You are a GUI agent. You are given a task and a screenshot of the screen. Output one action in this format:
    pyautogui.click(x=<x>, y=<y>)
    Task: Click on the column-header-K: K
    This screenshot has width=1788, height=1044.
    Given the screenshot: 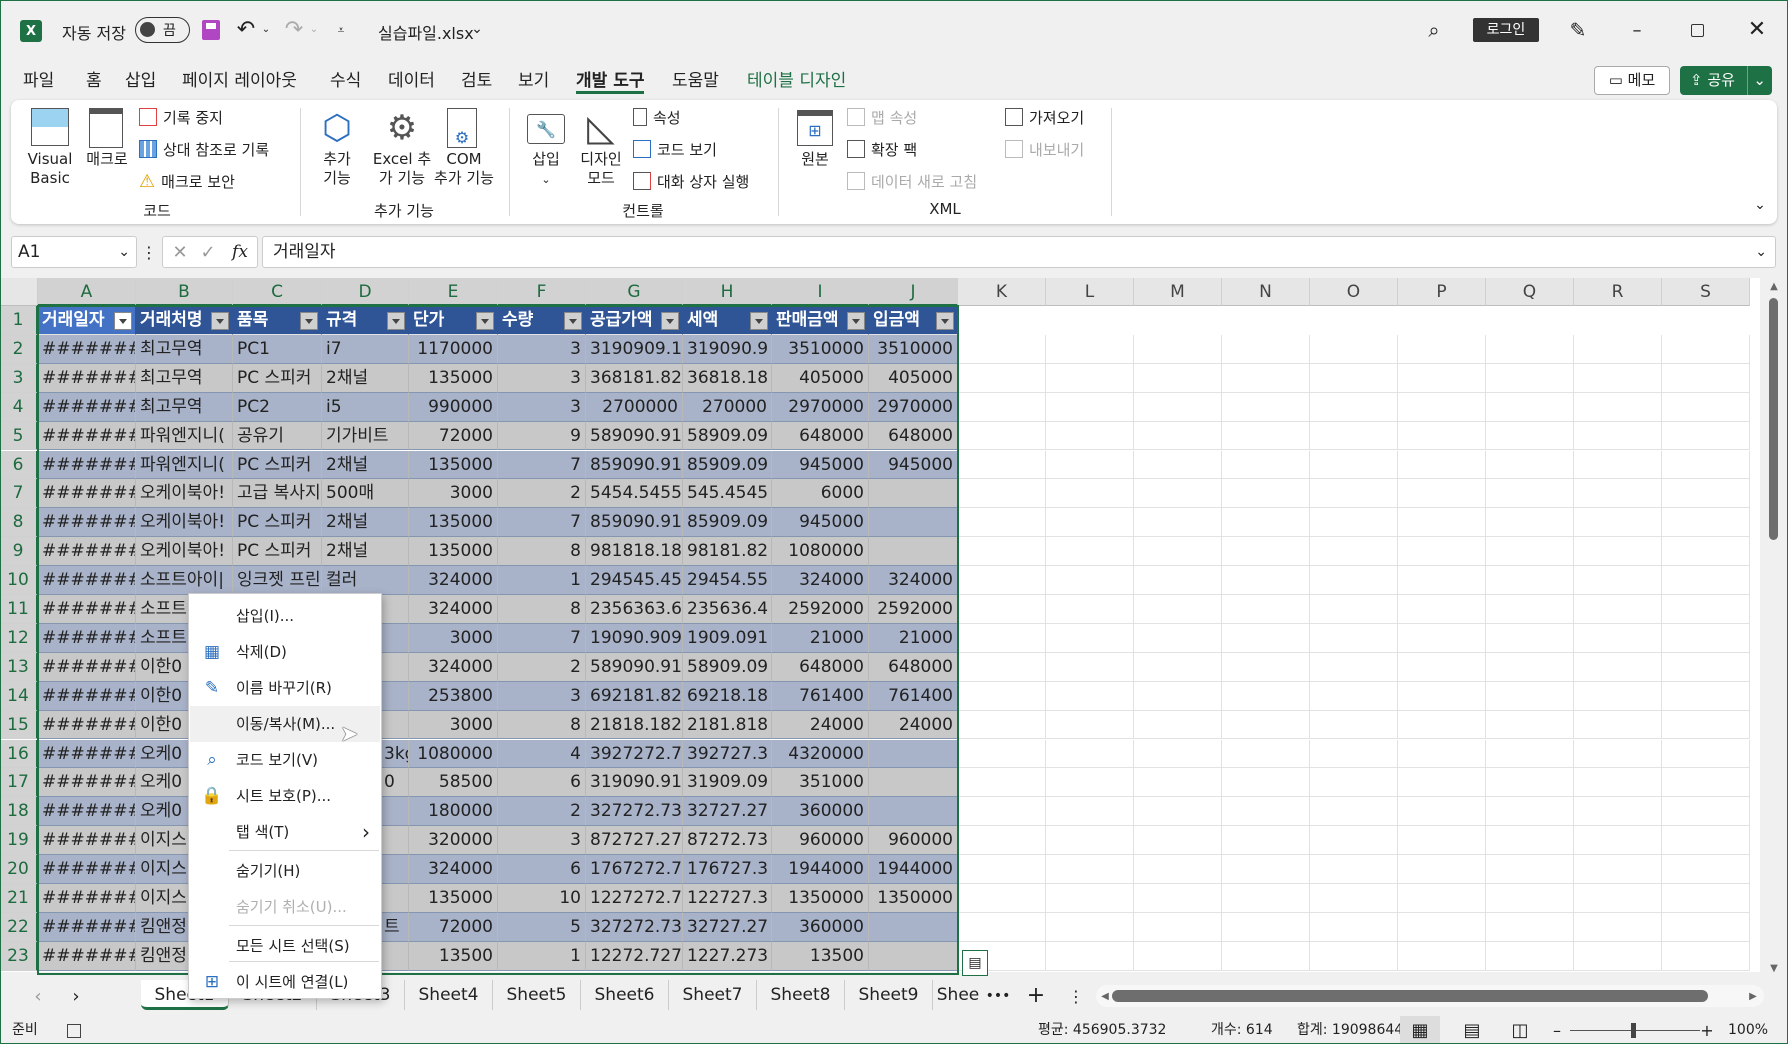 What is the action you would take?
    pyautogui.click(x=1002, y=292)
    